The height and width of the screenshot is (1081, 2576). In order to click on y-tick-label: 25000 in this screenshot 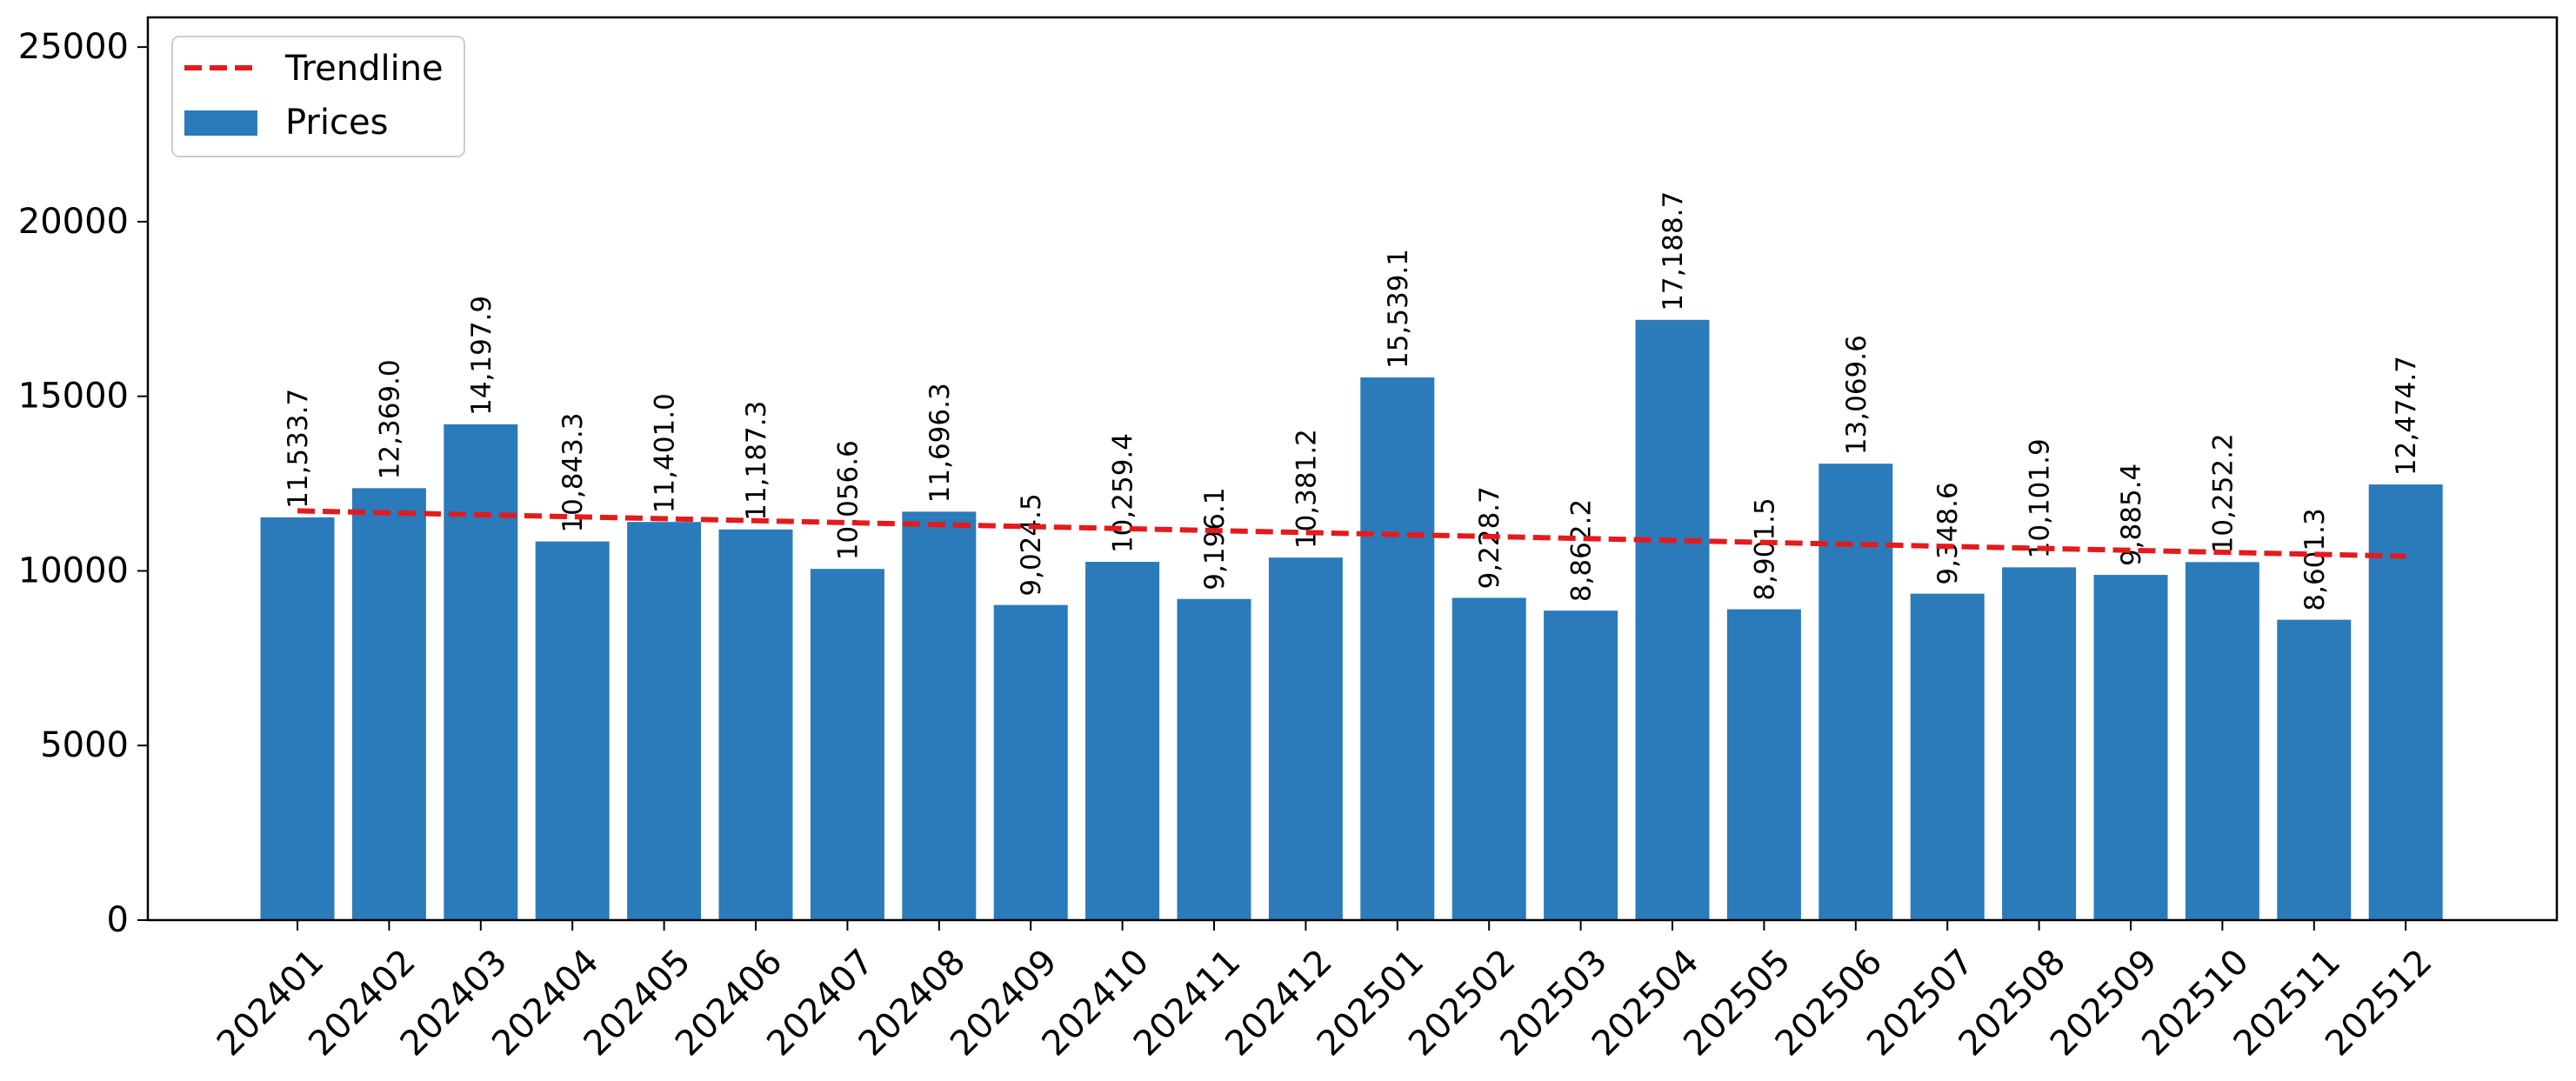, I will do `click(74, 47)`.